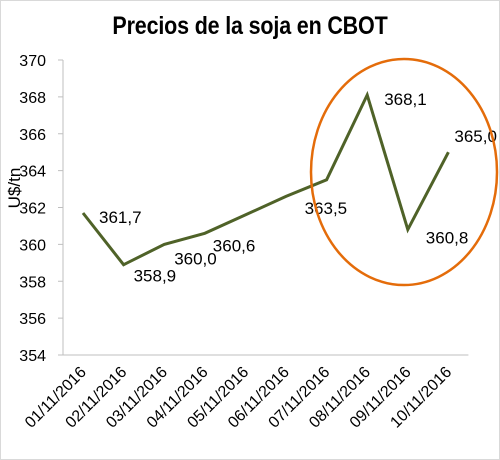 The width and height of the screenshot is (500, 460). I want to click on data-label: 360,8, so click(447, 238).